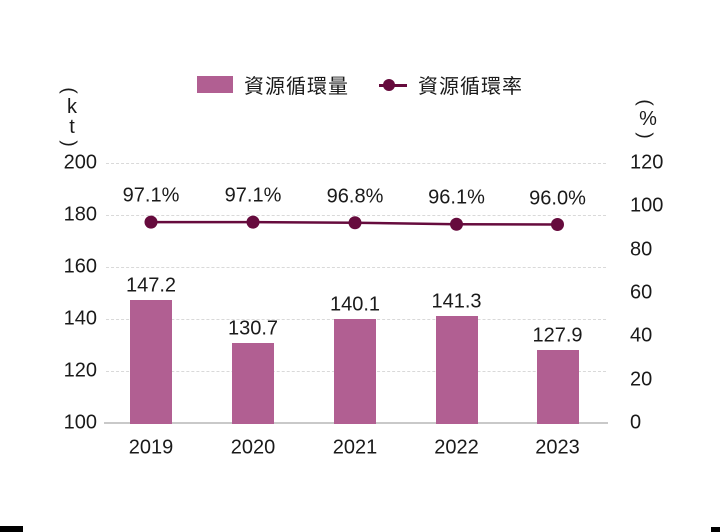  Describe the element at coordinates (80, 370) in the screenshot. I see `left-axis-tick-label: 120` at that location.